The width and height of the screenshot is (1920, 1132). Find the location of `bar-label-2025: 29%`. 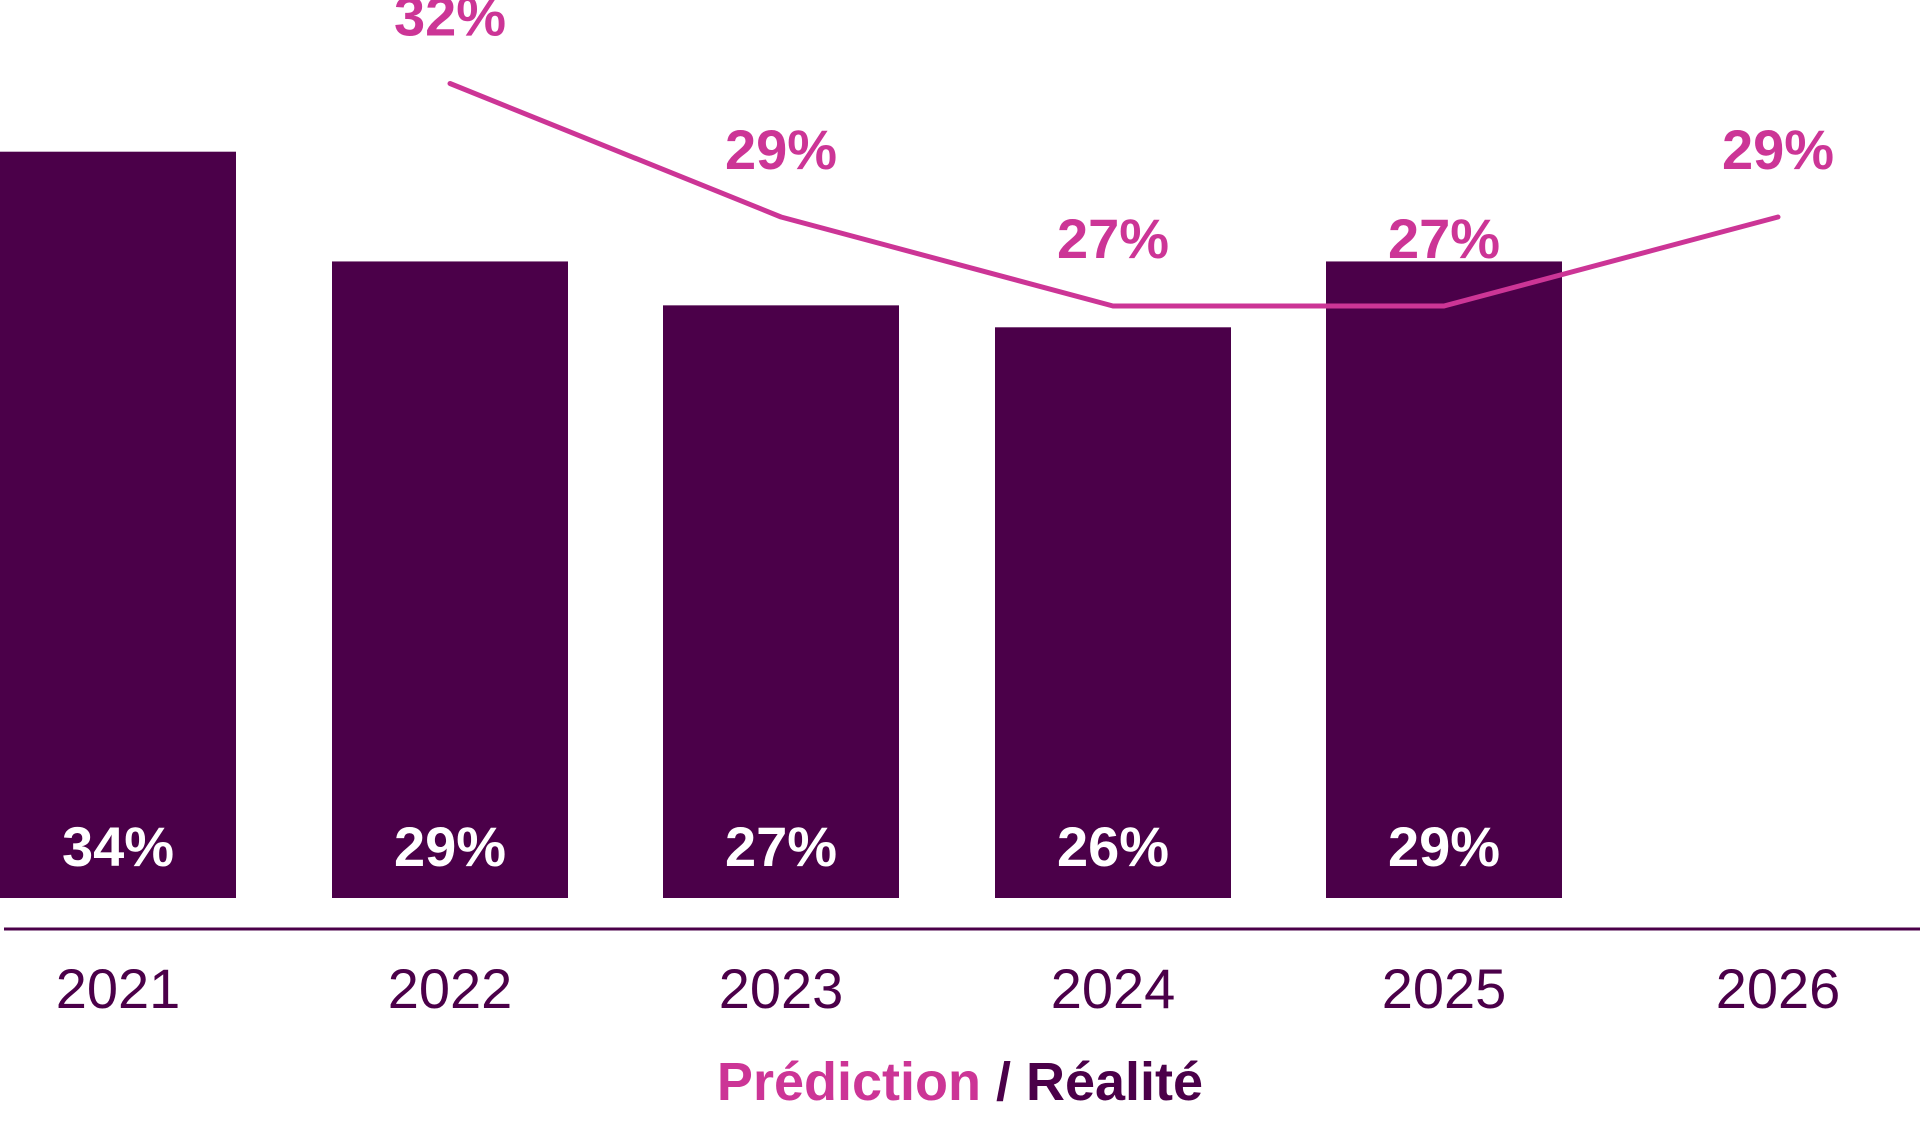

bar-label-2025: 29% is located at coordinates (1444, 846).